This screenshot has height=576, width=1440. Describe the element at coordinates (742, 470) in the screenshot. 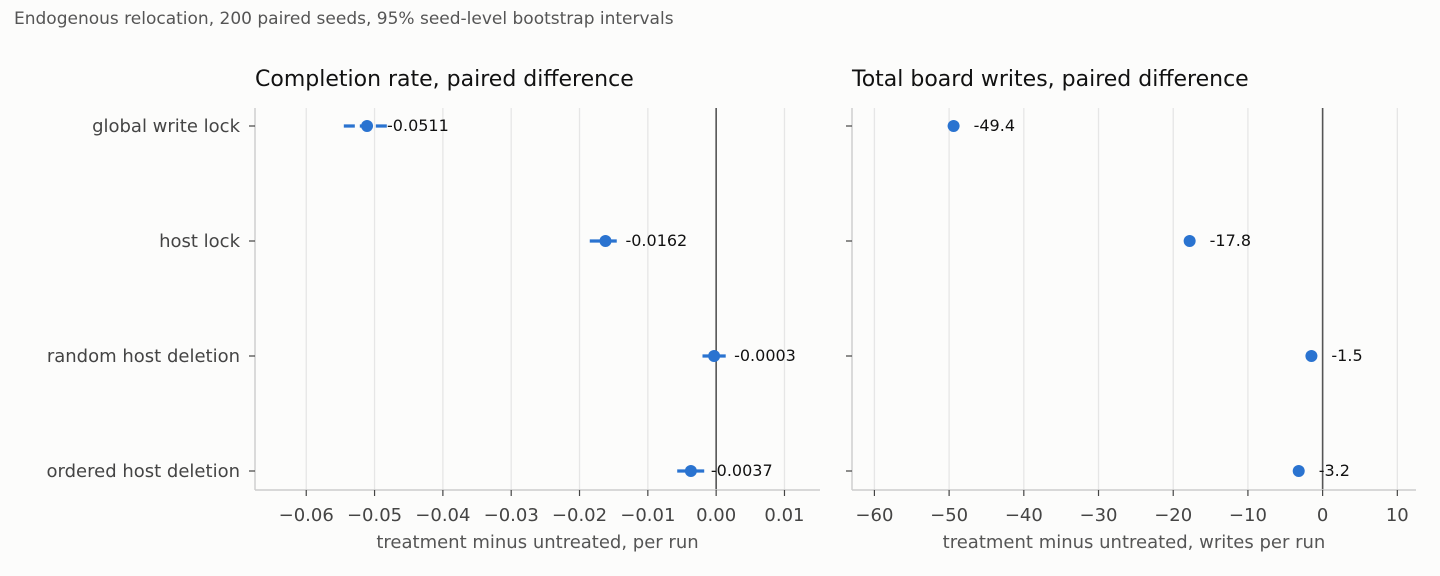

I see `data-label: -0.0037` at that location.